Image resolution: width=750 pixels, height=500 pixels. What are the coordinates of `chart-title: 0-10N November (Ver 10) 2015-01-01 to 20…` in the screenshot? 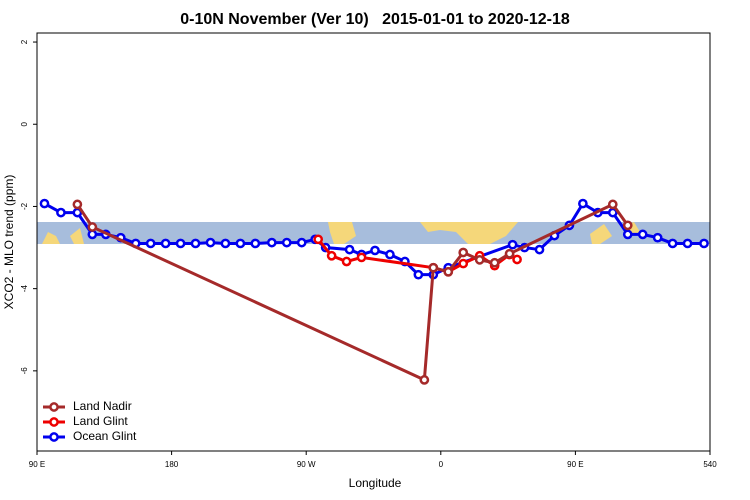 It's located at (375, 19).